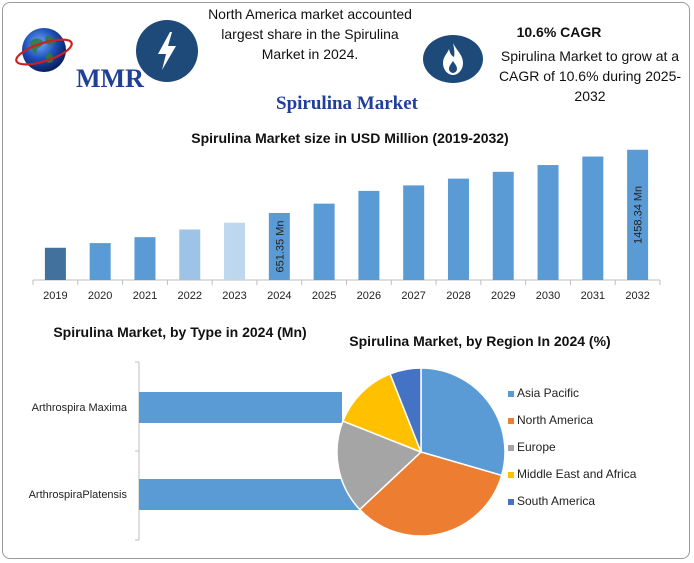  I want to click on x-tick-label-2032: 2032, so click(637, 296).